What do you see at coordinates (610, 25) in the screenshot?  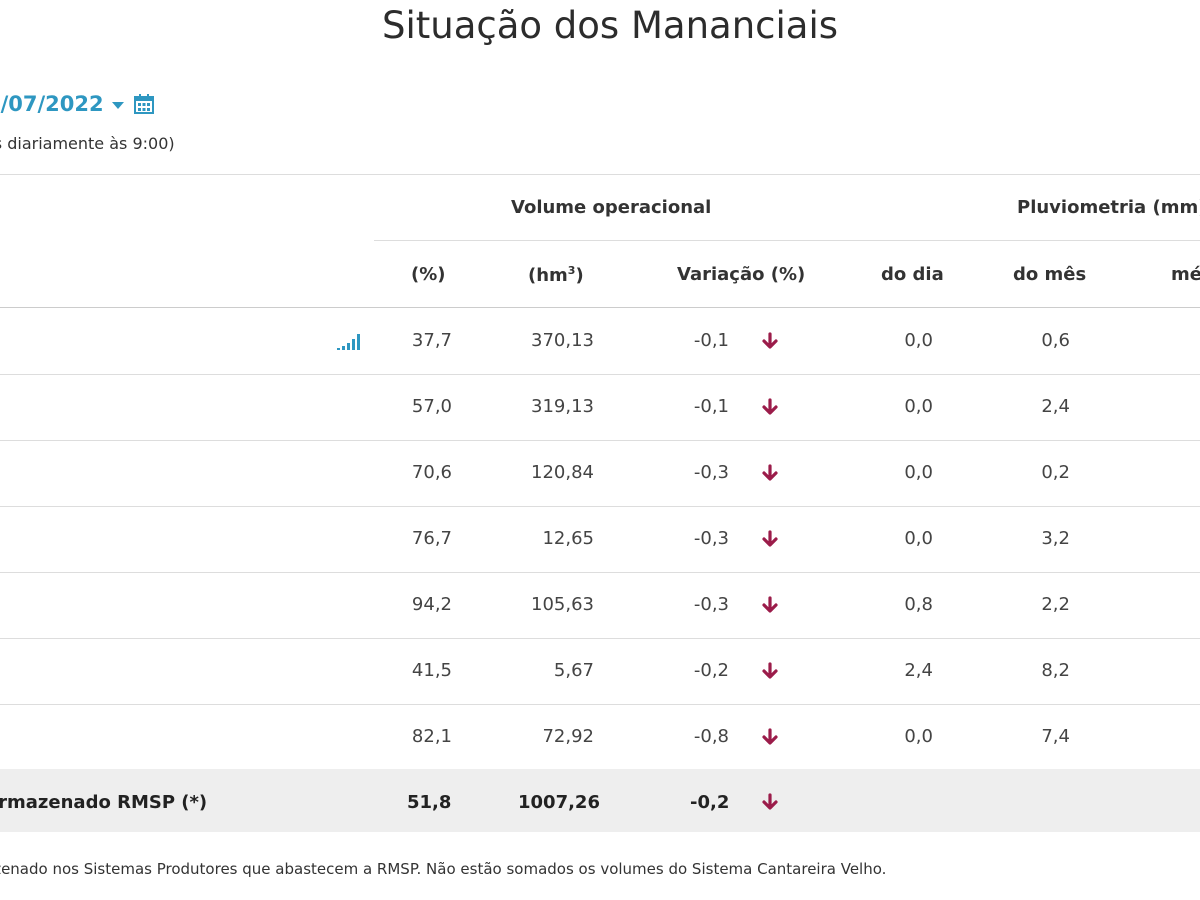 I see `page-title: Situação dos Mananciais` at bounding box center [610, 25].